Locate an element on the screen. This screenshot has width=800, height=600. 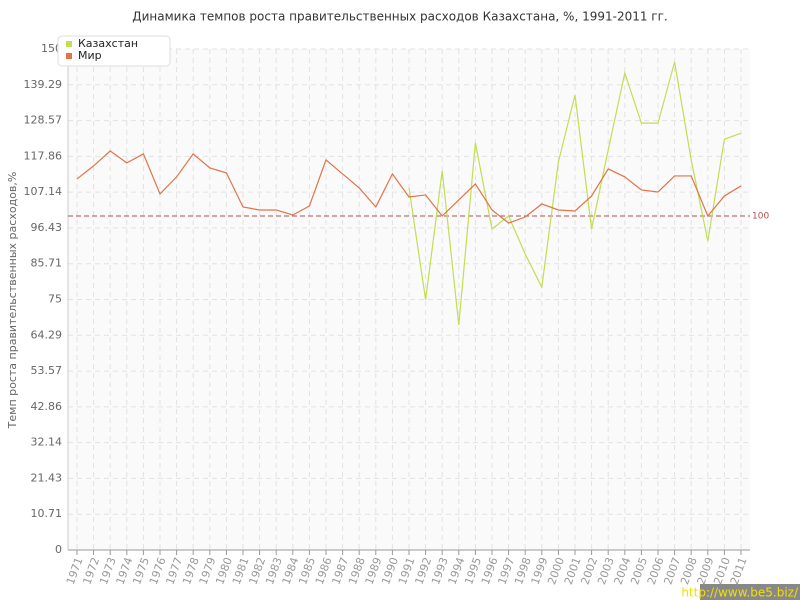
legend-box is located at coordinates (114, 51).